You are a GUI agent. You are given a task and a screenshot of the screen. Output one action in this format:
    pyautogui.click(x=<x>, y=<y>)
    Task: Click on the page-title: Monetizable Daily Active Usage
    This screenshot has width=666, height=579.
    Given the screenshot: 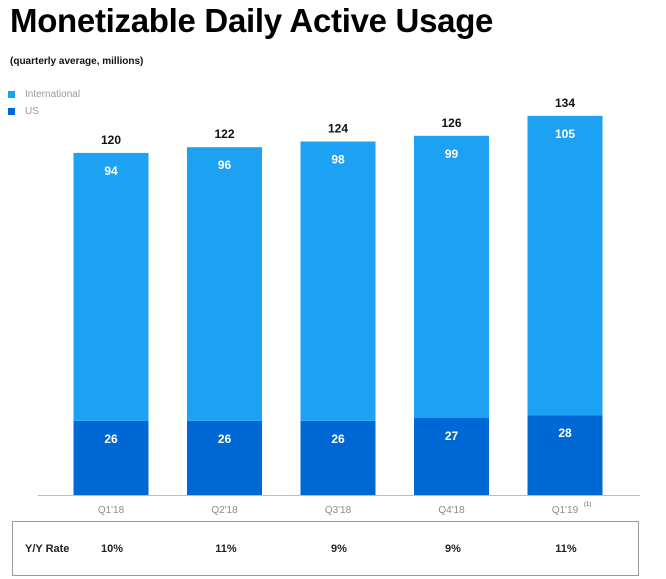 What is the action you would take?
    pyautogui.click(x=252, y=20)
    